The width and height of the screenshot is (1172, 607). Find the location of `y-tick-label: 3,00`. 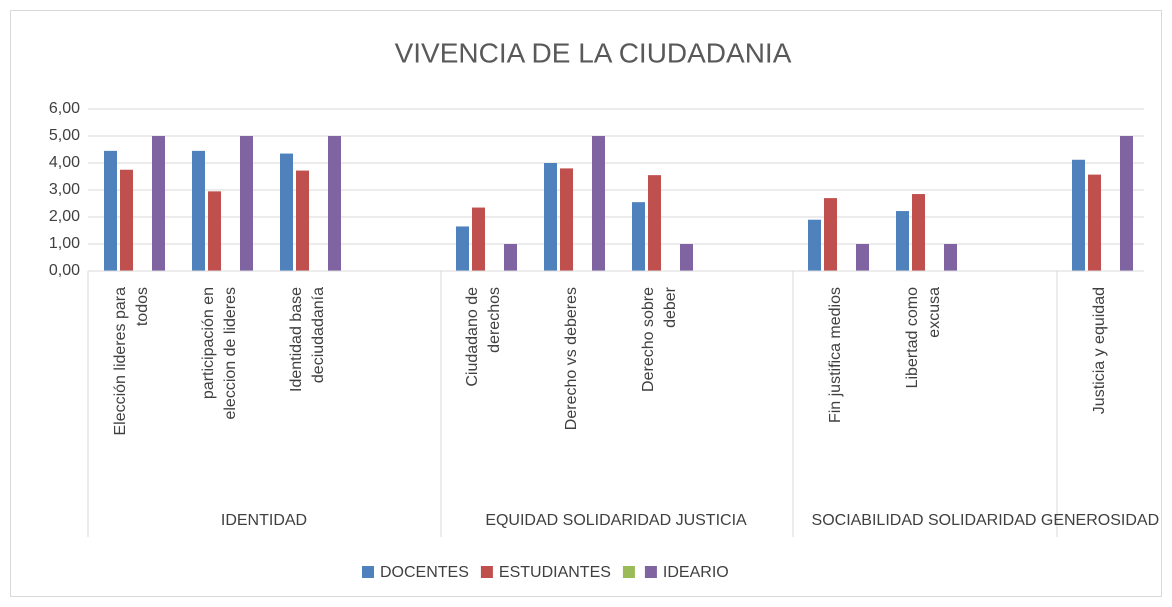

y-tick-label: 3,00 is located at coordinates (64, 189).